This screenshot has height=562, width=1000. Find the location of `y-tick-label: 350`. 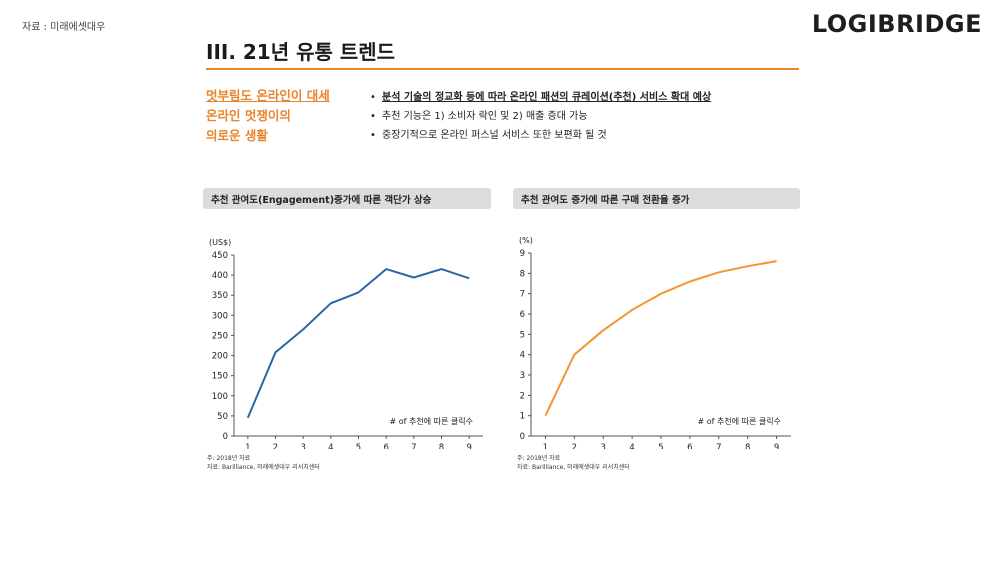

y-tick-label: 350 is located at coordinates (220, 296).